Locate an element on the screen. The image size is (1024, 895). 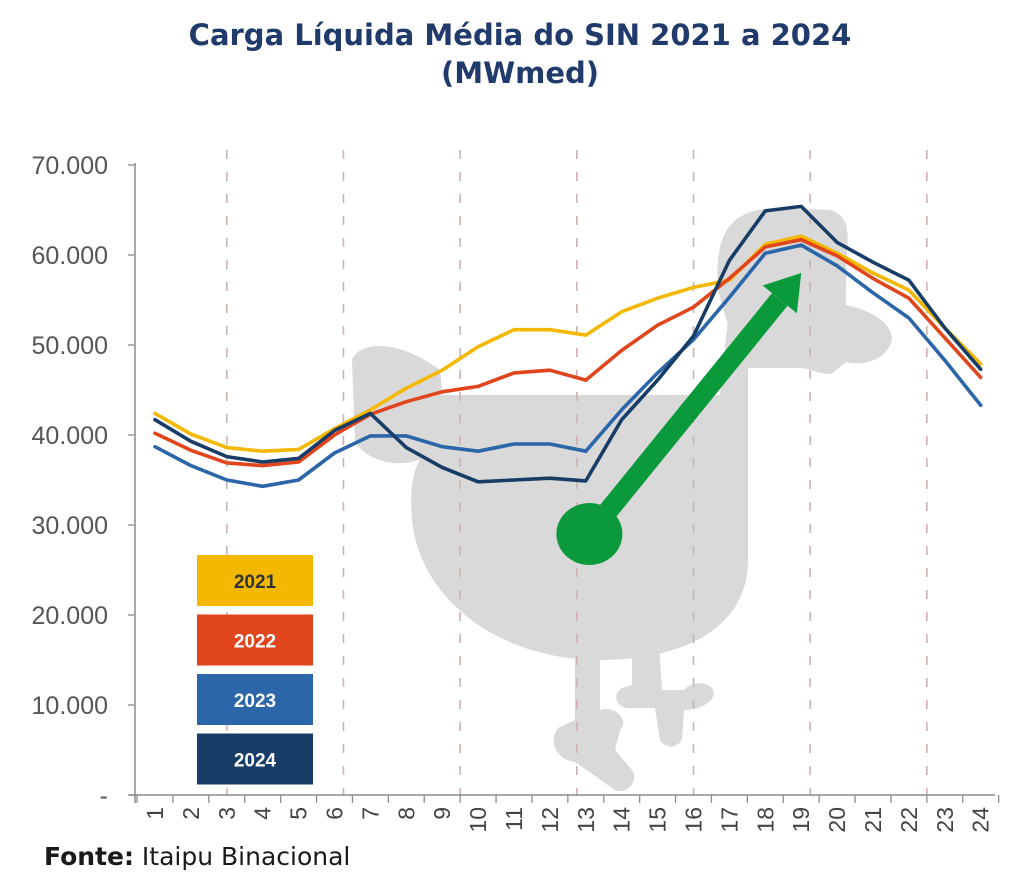
x-tick-label: 4 is located at coordinates (263, 813).